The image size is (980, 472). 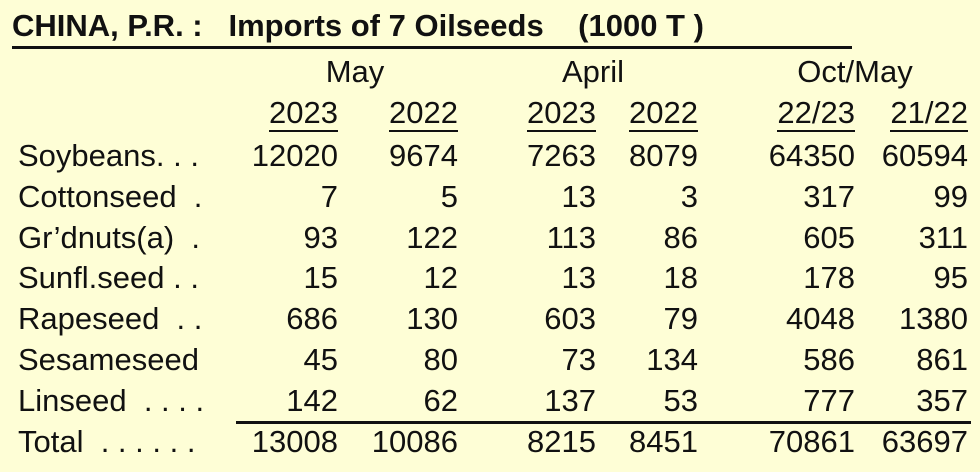 I want to click on table-cell: 86, so click(x=680, y=237).